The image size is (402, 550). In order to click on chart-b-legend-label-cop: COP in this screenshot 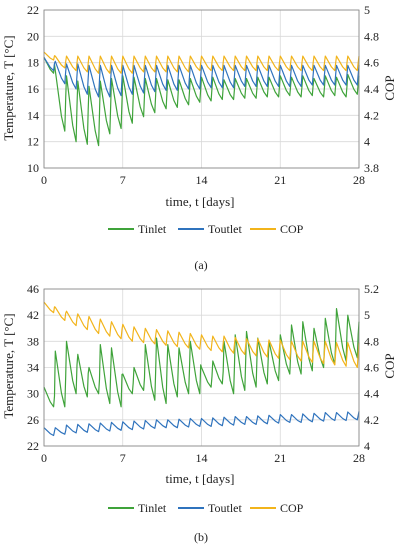, I will do `click(292, 508)`.